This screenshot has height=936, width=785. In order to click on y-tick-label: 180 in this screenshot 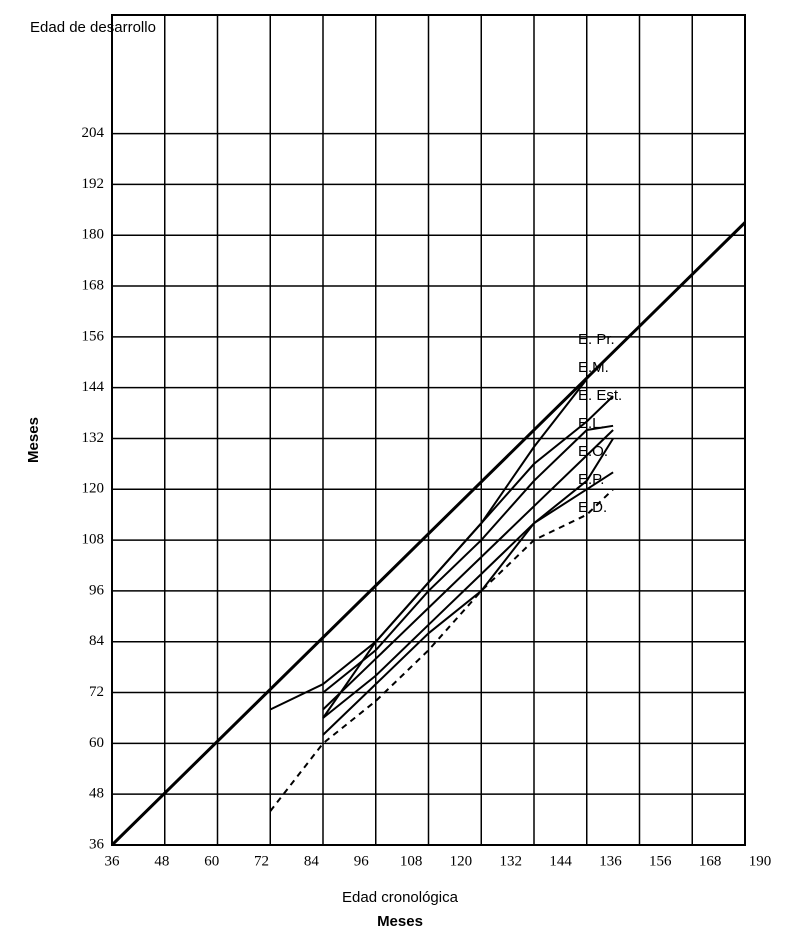, I will do `click(93, 235)`.